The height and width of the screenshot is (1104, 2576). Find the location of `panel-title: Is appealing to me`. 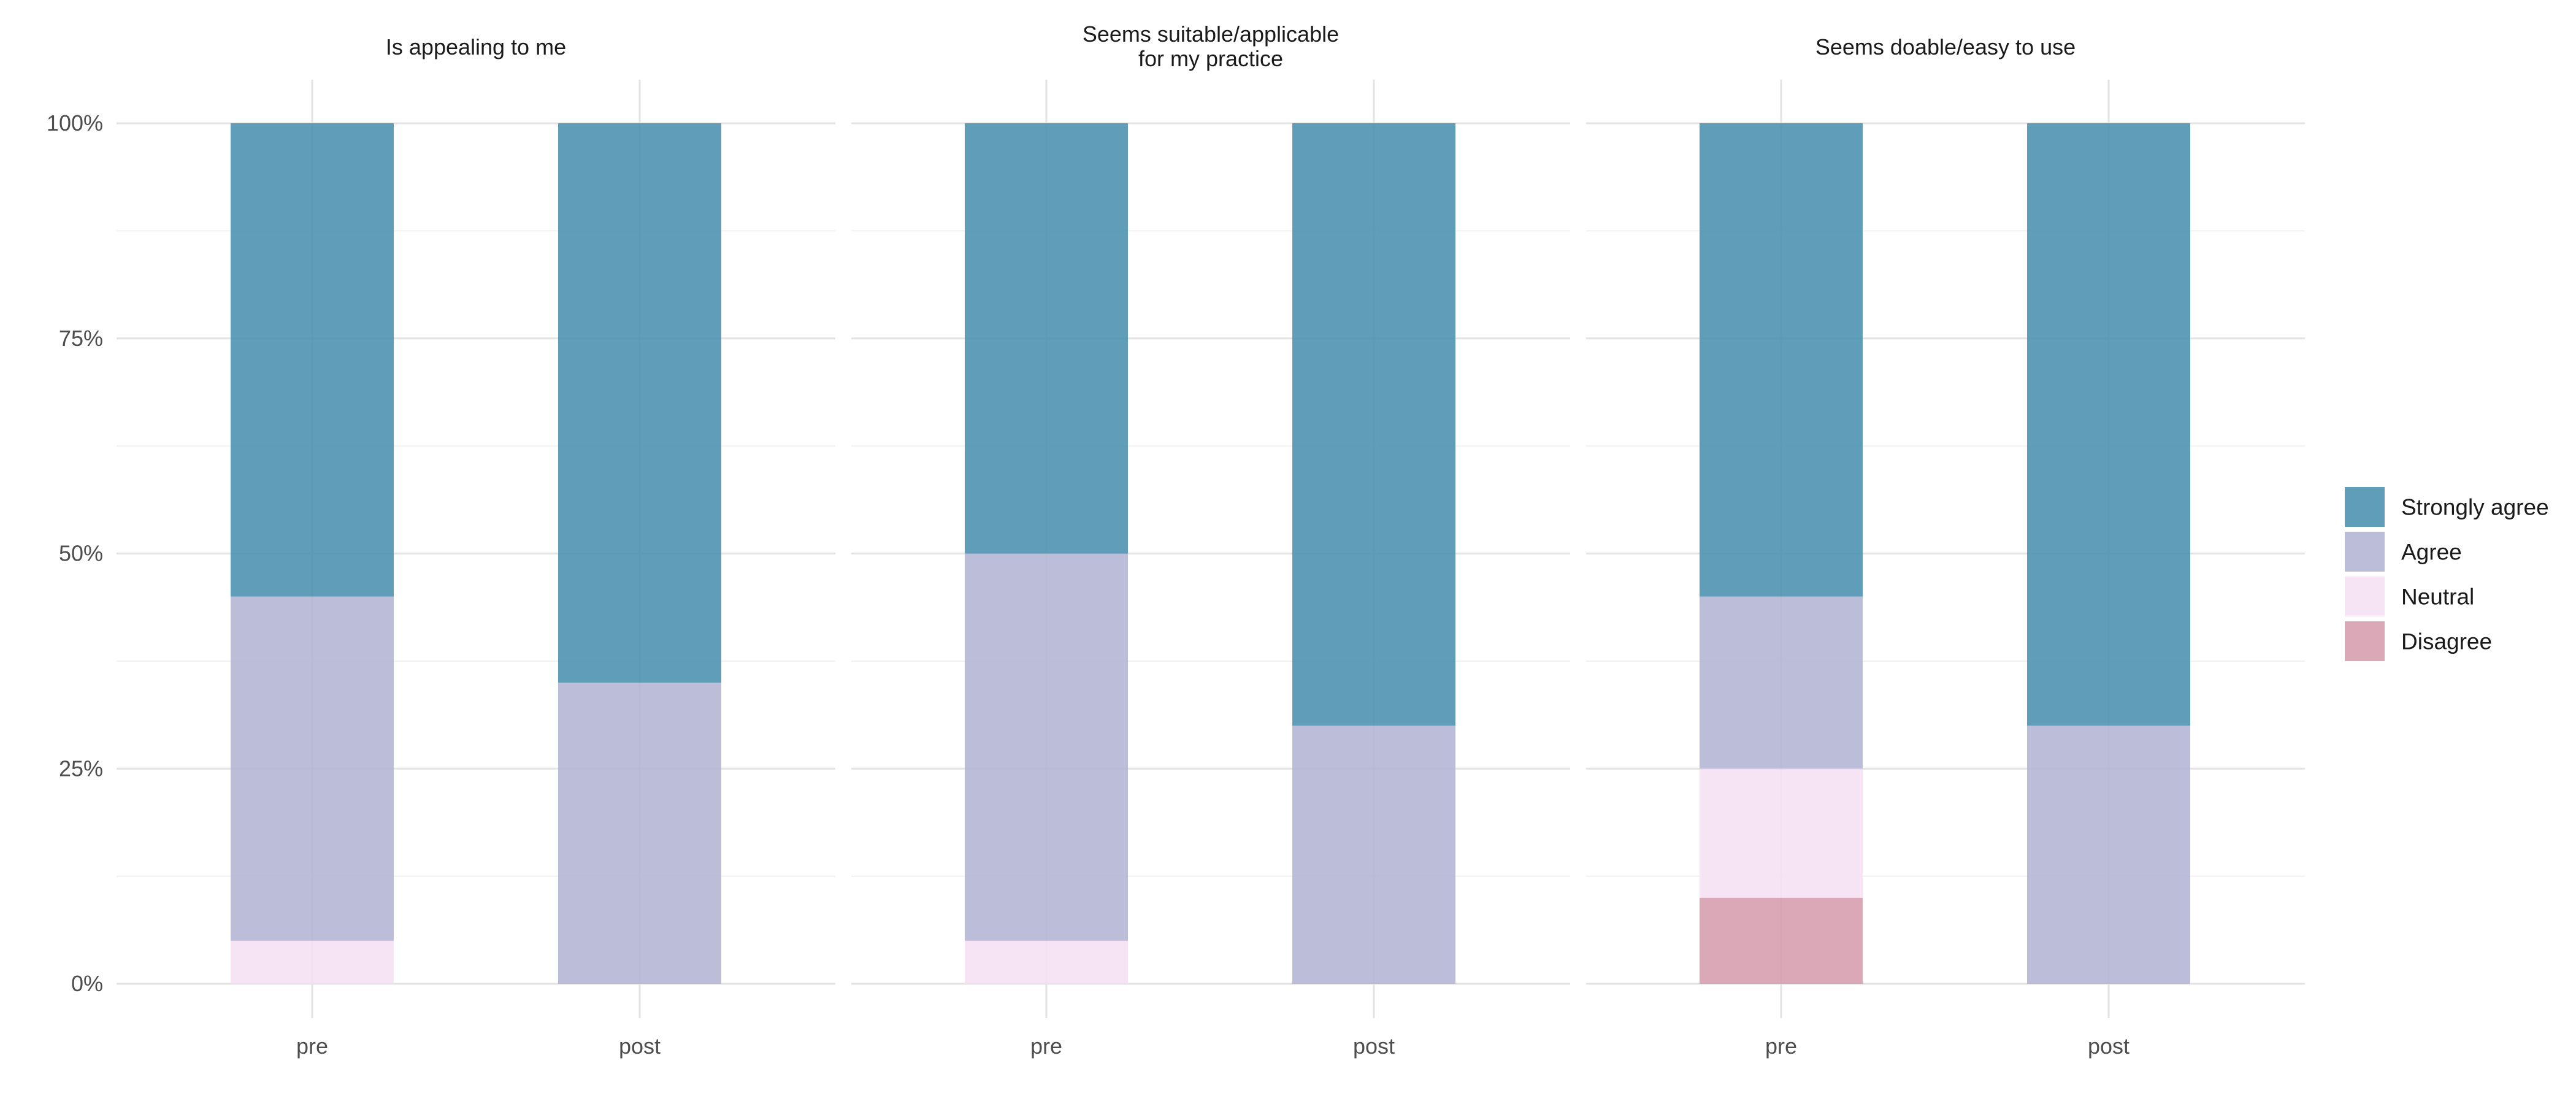

panel-title: Is appealing to me is located at coordinates (476, 46).